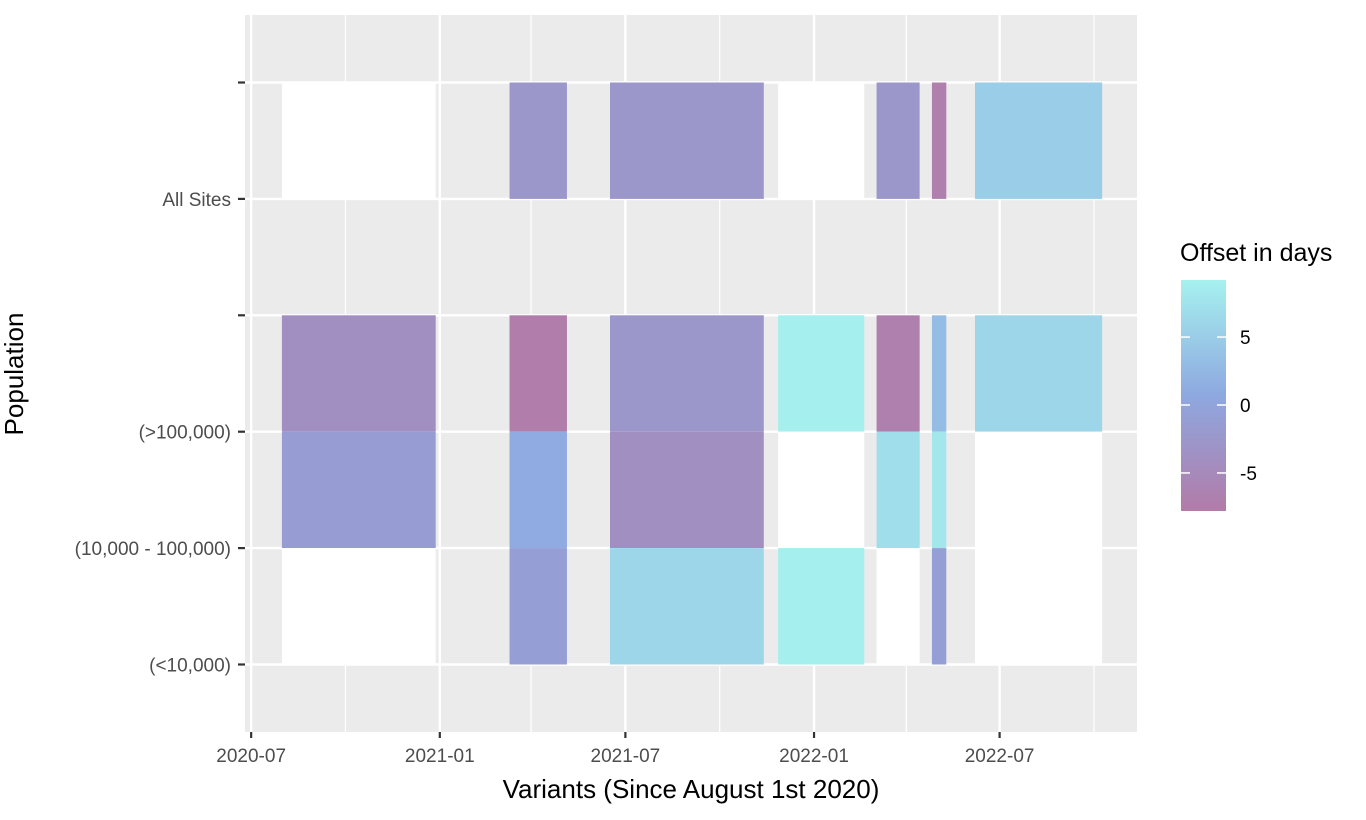 Image resolution: width=1366 pixels, height=820 pixels. What do you see at coordinates (14, 374) in the screenshot?
I see `y-axis-title: Population` at bounding box center [14, 374].